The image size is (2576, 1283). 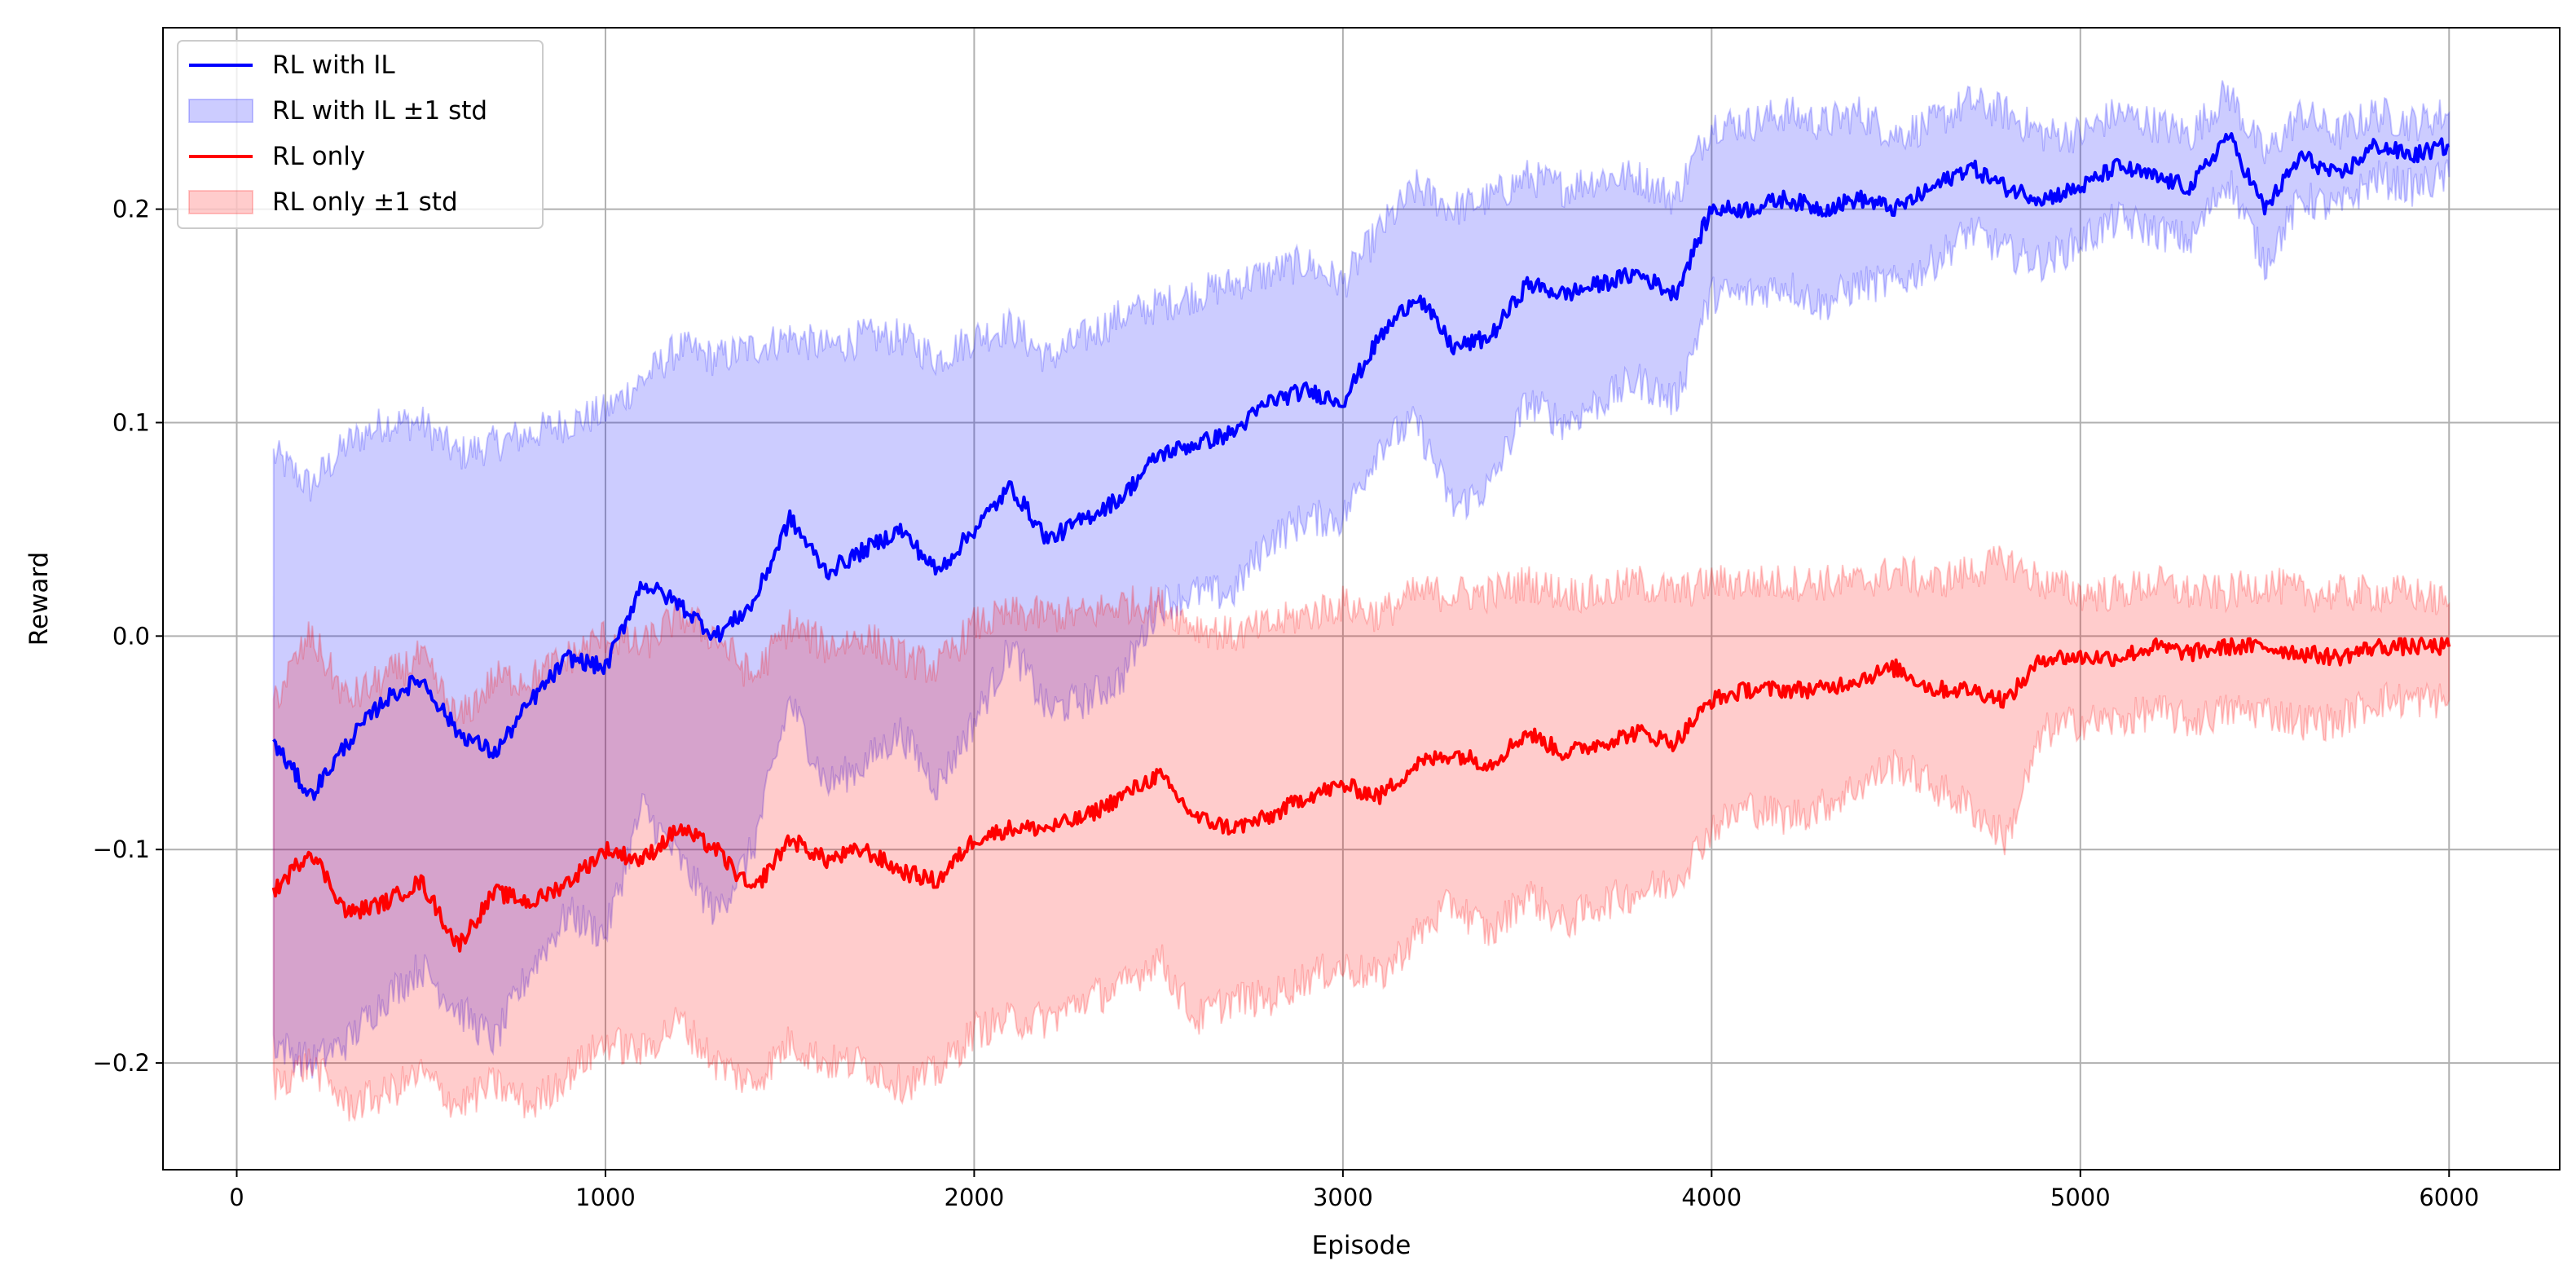 What do you see at coordinates (220, 202) in the screenshot?
I see `legend-swatch-rl-only-std` at bounding box center [220, 202].